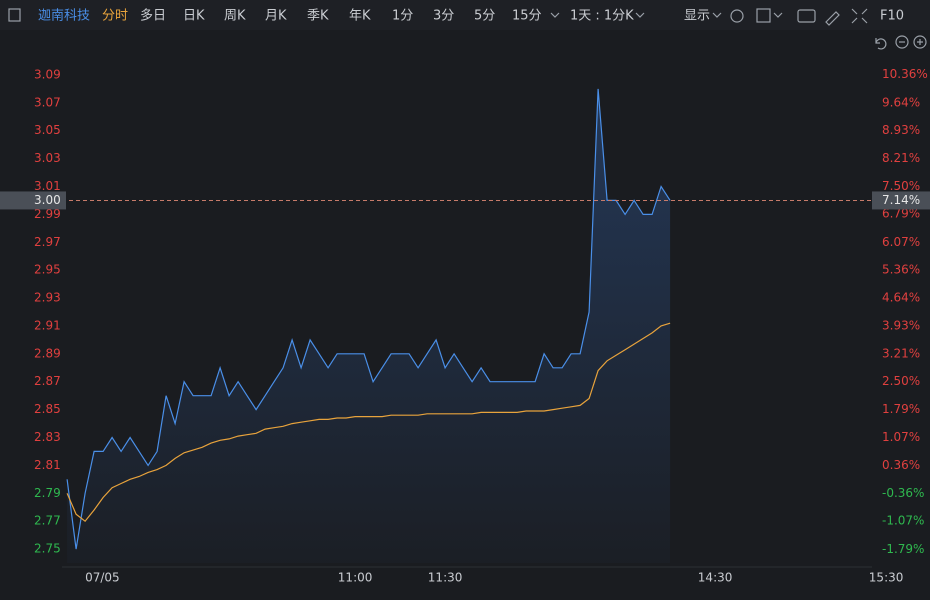  Describe the element at coordinates (47, 214) in the screenshot. I see `y-tick-label: 2.99` at that location.